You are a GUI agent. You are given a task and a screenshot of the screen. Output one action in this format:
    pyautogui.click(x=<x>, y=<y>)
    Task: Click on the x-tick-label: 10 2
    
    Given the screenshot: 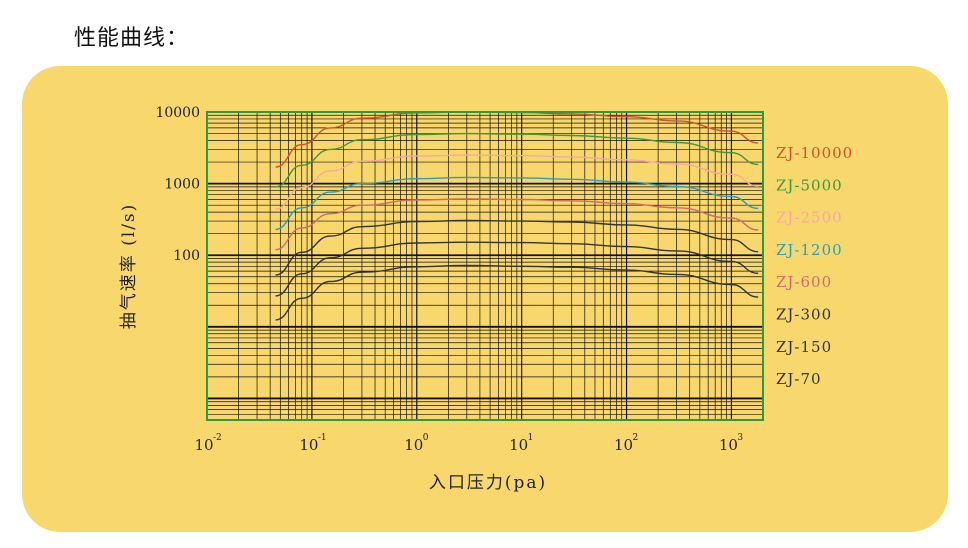 What is the action you would take?
    pyautogui.click(x=626, y=443)
    